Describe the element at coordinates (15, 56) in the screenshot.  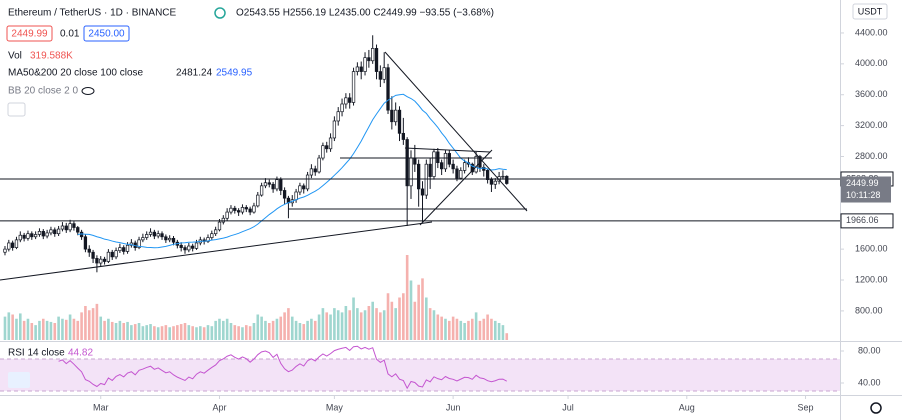
I see `volume-label: Vol` at that location.